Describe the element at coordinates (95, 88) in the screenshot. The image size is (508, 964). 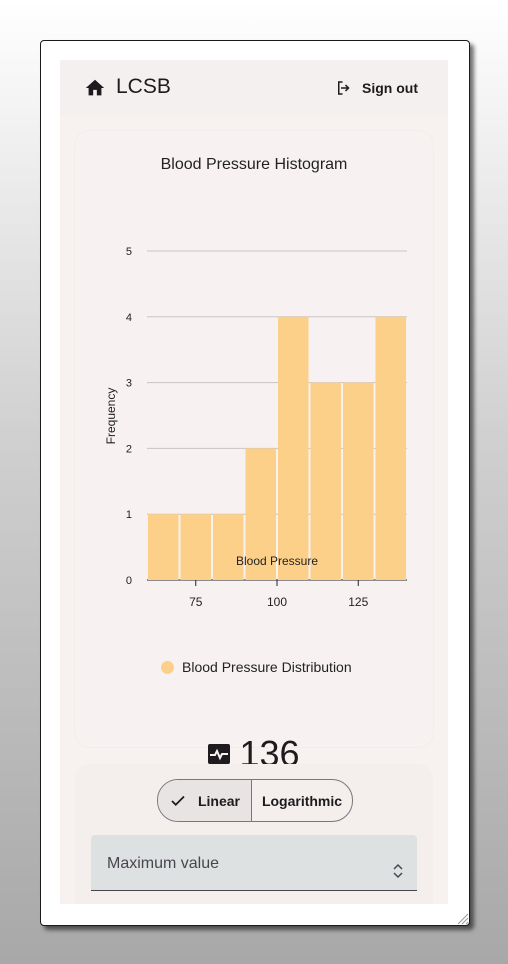
I see `home-icon` at that location.